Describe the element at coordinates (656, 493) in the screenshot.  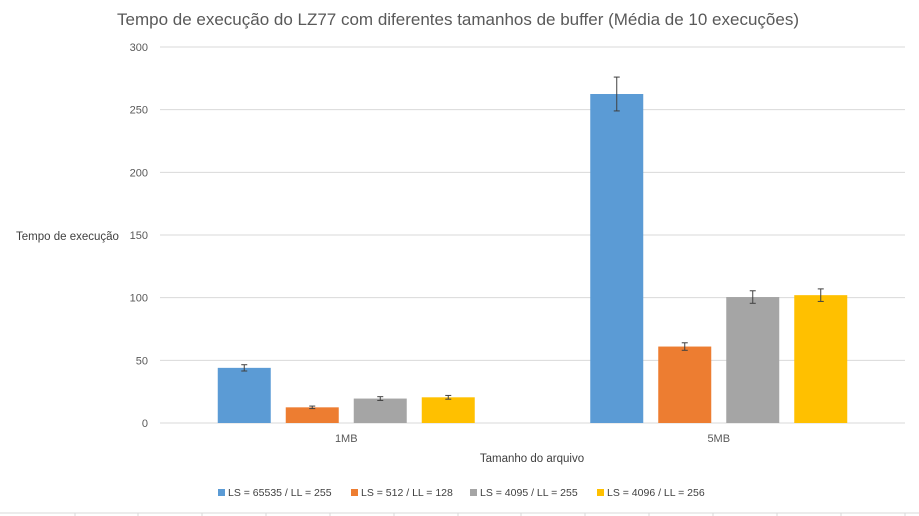
I see `legend-label: LS = 4096 / LL = 256` at that location.